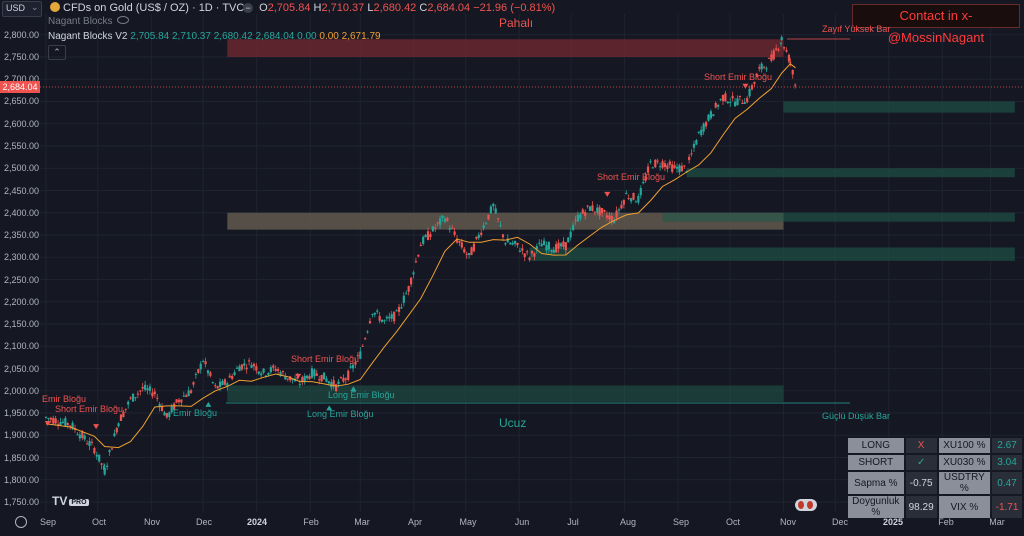 The width and height of the screenshot is (1024, 536). What do you see at coordinates (997, 522) in the screenshot?
I see `x-tick: Mar` at bounding box center [997, 522].